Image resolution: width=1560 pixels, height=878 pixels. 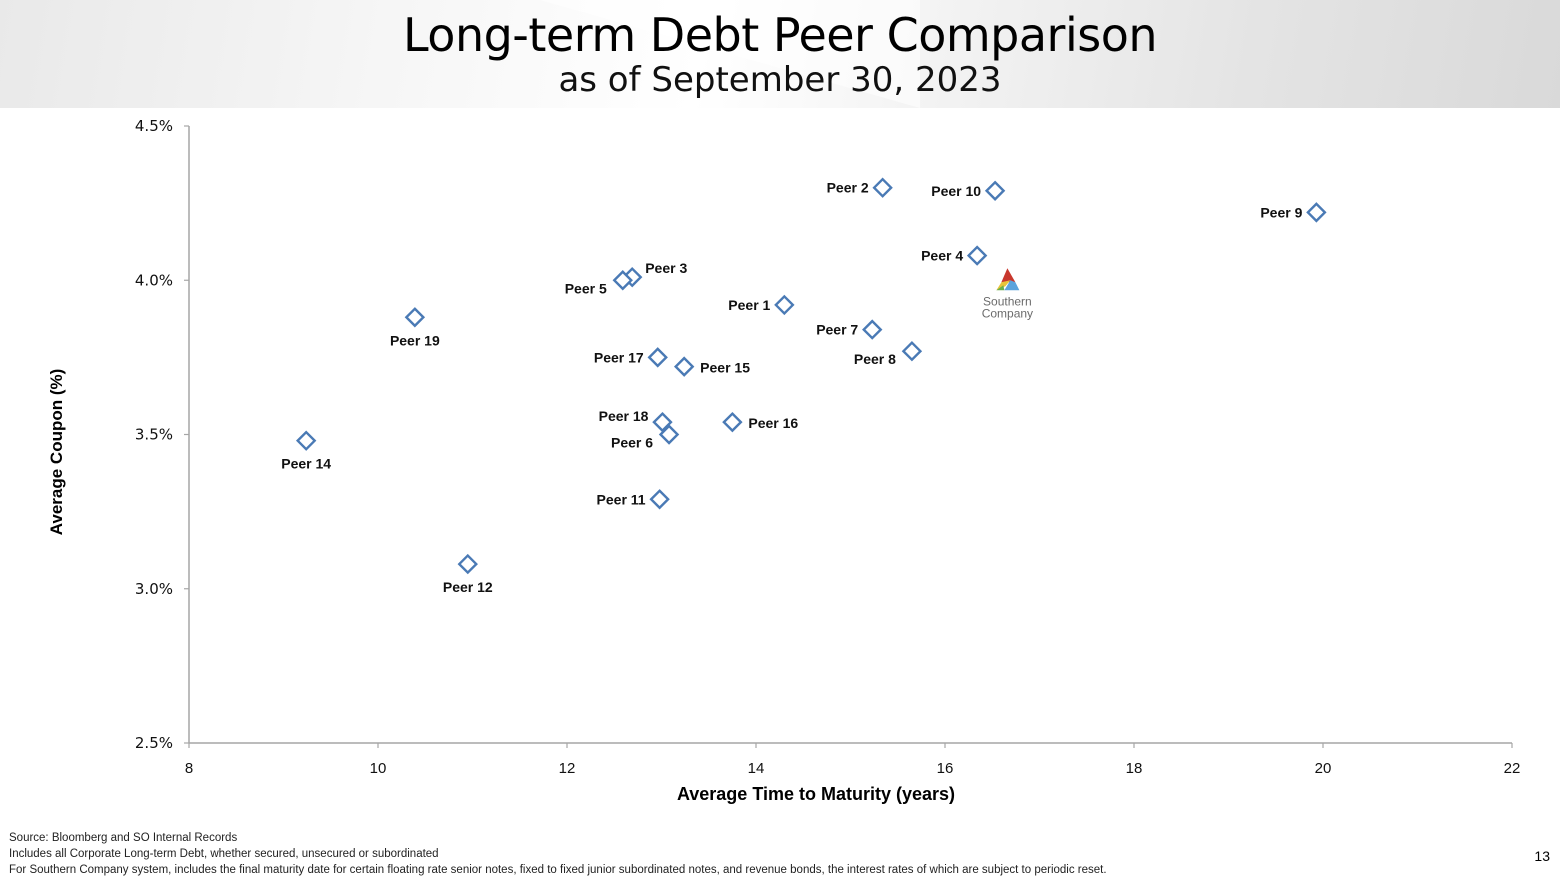 I want to click on x-tick-label: 8, so click(x=189, y=768).